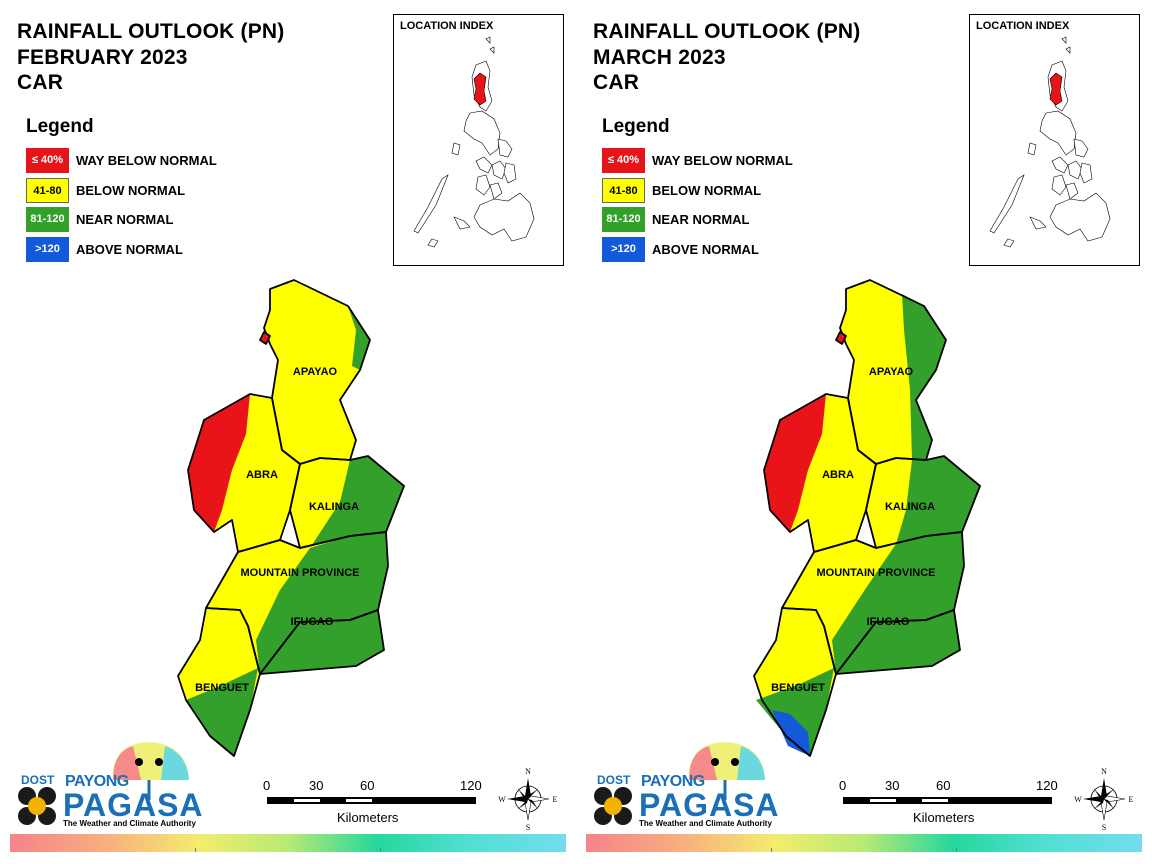 The image size is (1152, 864). Describe the element at coordinates (659, 57) in the screenshot. I see `outlook-month: MARCH 2023` at that location.